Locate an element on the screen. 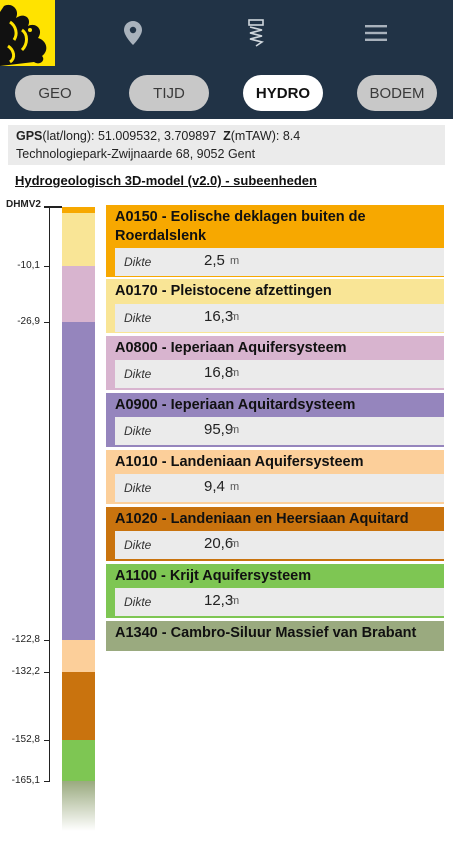  top-bar: GEO TIJD HYDRO BODEM is located at coordinates (226, 59).